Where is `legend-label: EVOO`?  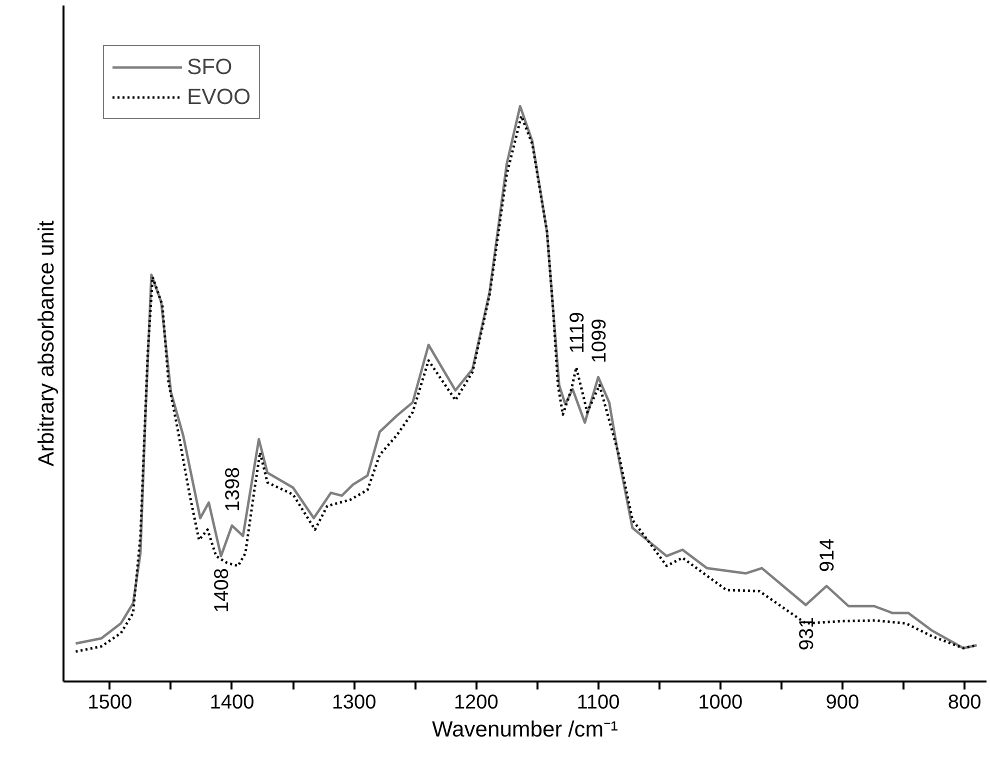 legend-label: EVOO is located at coordinates (219, 97).